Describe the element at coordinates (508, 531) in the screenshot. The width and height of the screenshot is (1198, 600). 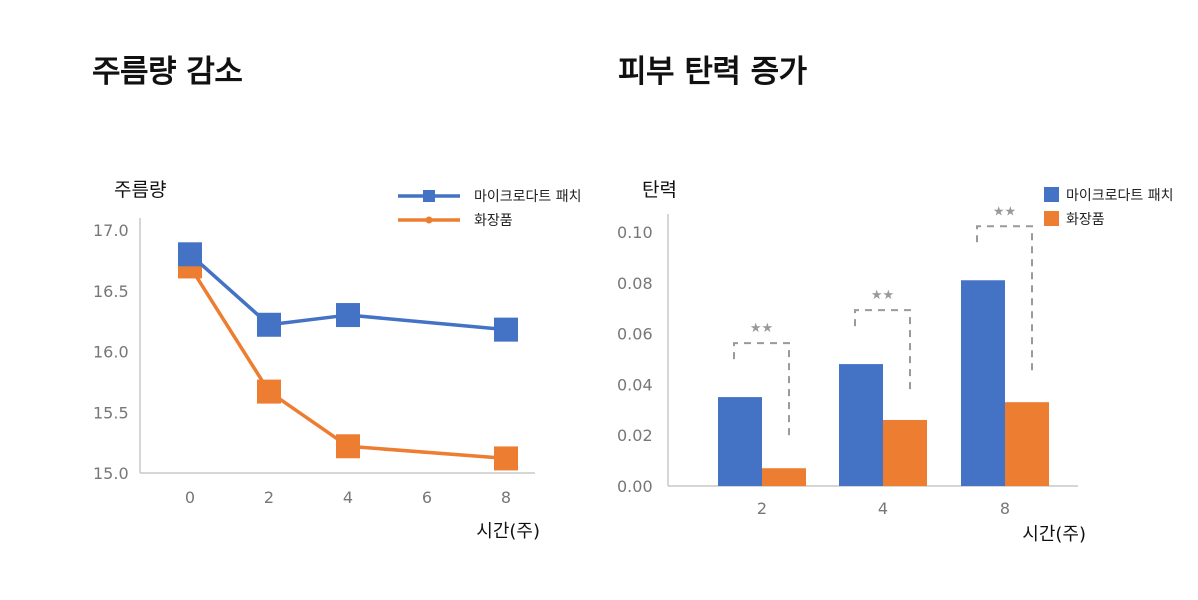
I see `line-x-axis-label: 시간(주)` at that location.